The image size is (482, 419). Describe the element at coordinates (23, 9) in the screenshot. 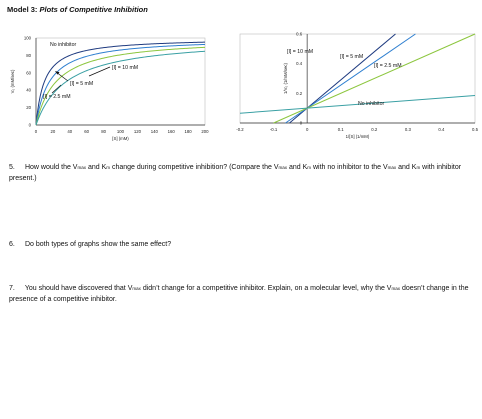

I see `model-title-bold: Model 3:` at that location.